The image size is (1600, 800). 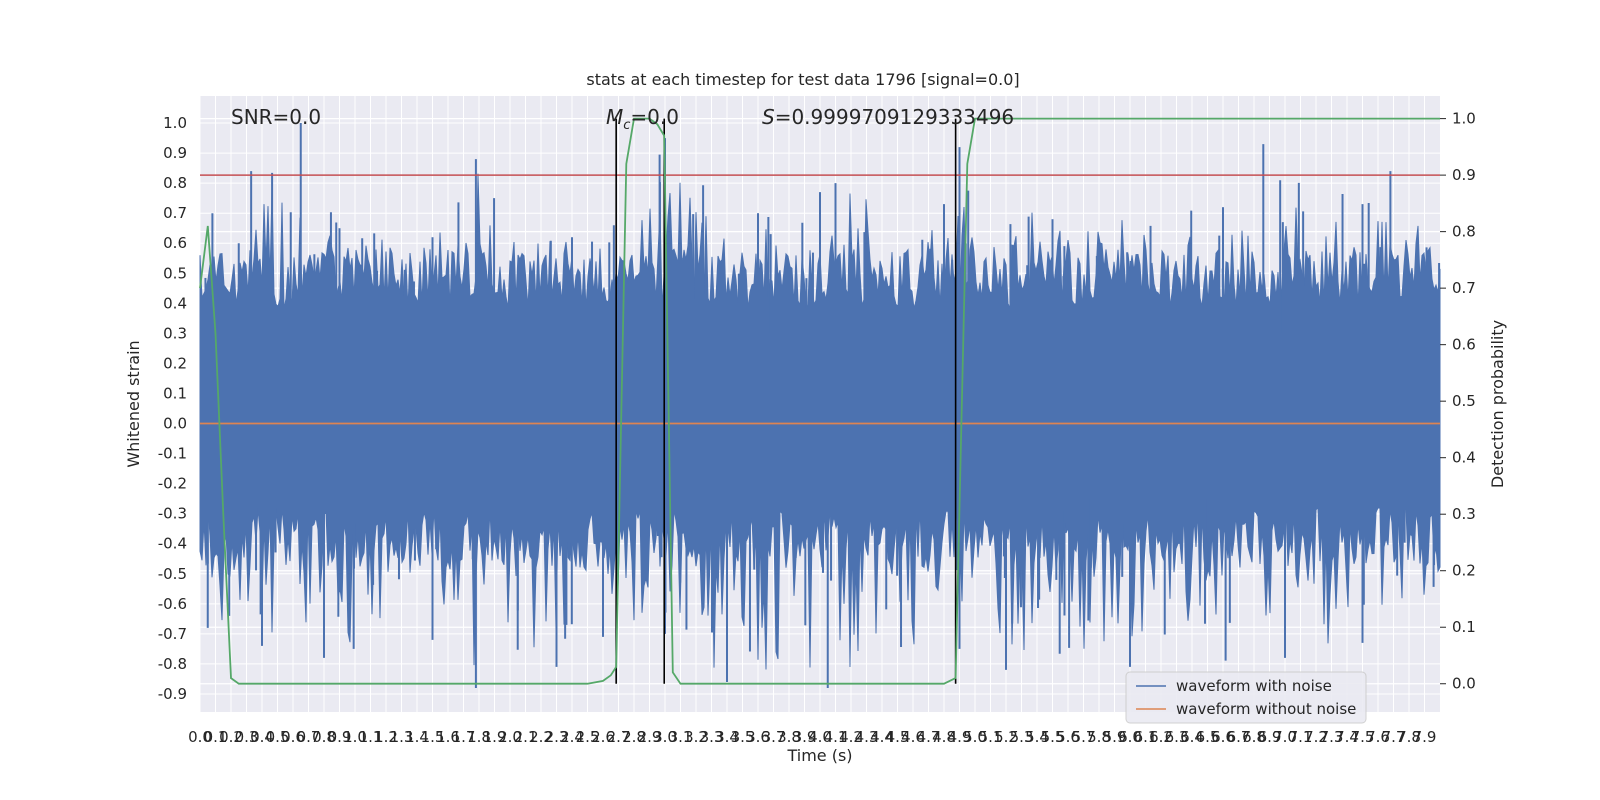 I want to click on x-tick-label: 4.5, so click(x=898, y=737).